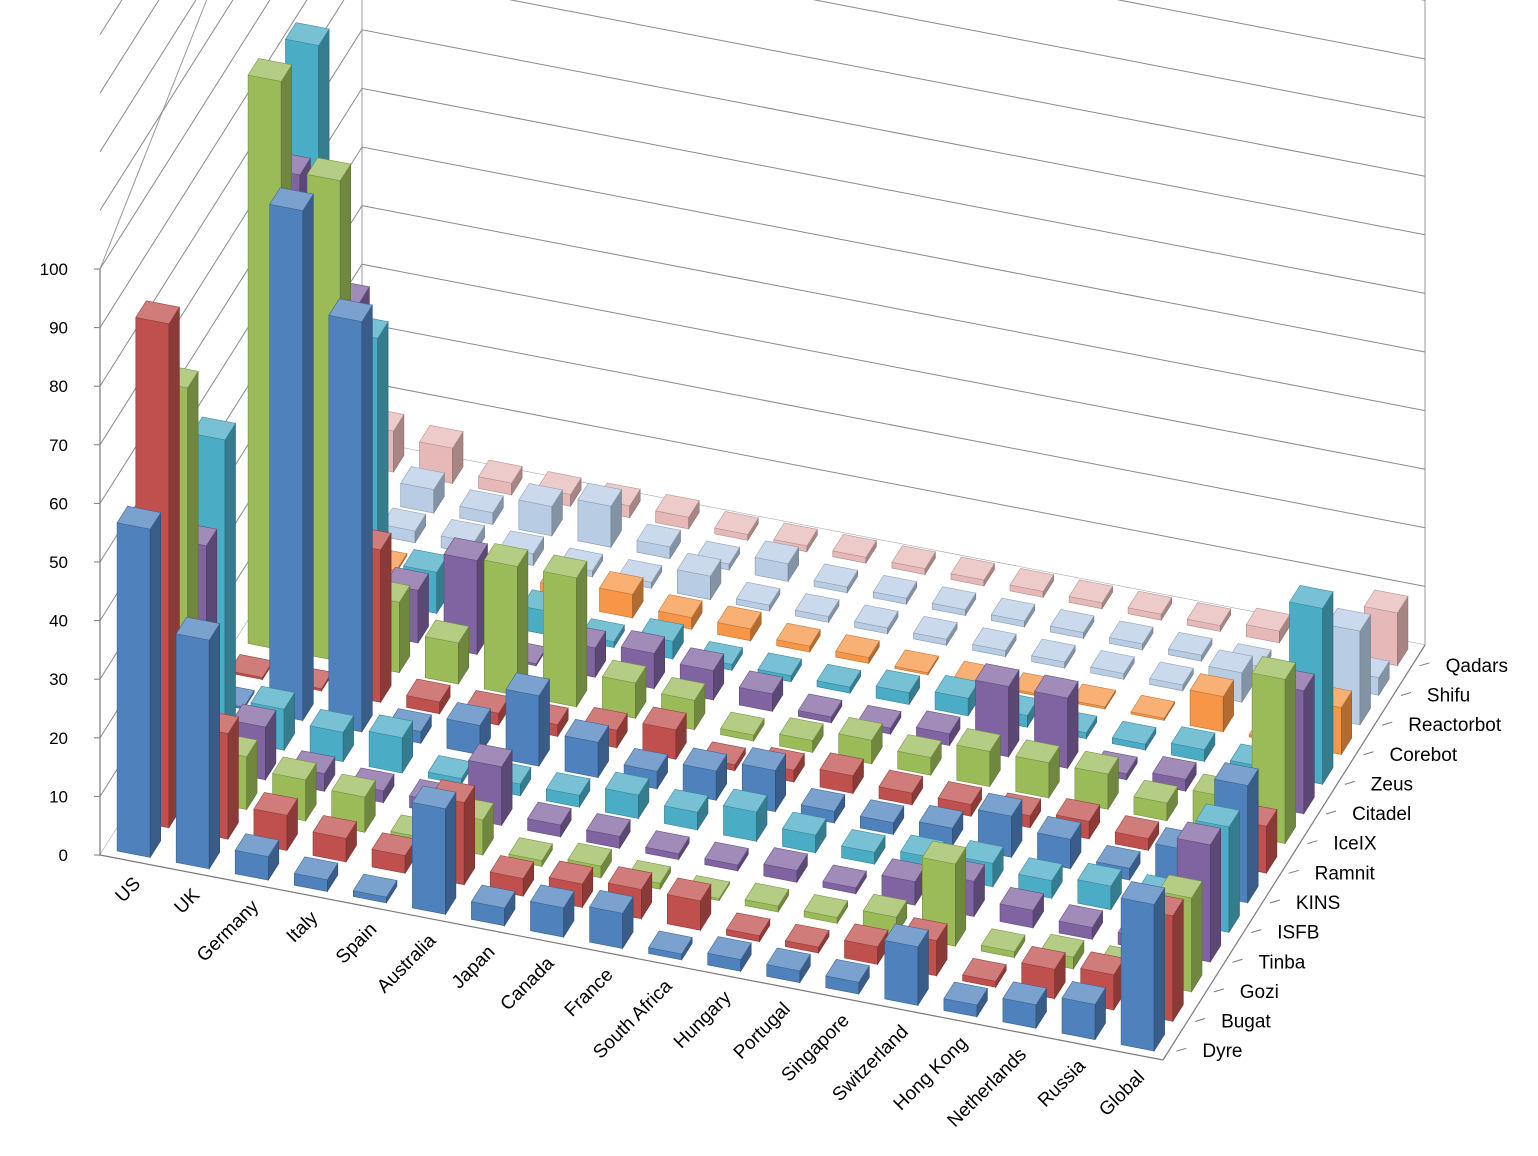  What do you see at coordinates (1143, 967) in the screenshot?
I see `bar-dyre-global` at bounding box center [1143, 967].